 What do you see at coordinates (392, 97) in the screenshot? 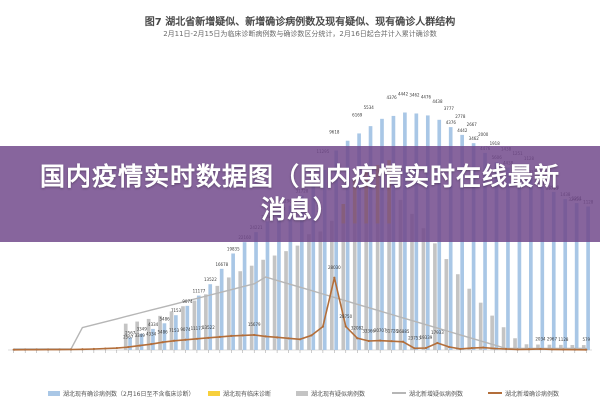
I see `data-label-top: 4376` at bounding box center [392, 97].